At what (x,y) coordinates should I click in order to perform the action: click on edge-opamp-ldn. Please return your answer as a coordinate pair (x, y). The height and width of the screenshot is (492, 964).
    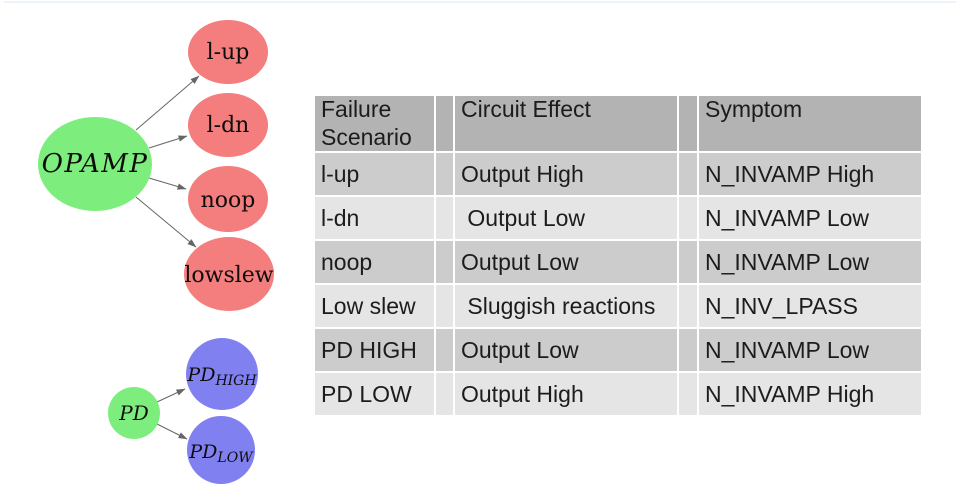
    Looking at the image, I should click on (168, 142).